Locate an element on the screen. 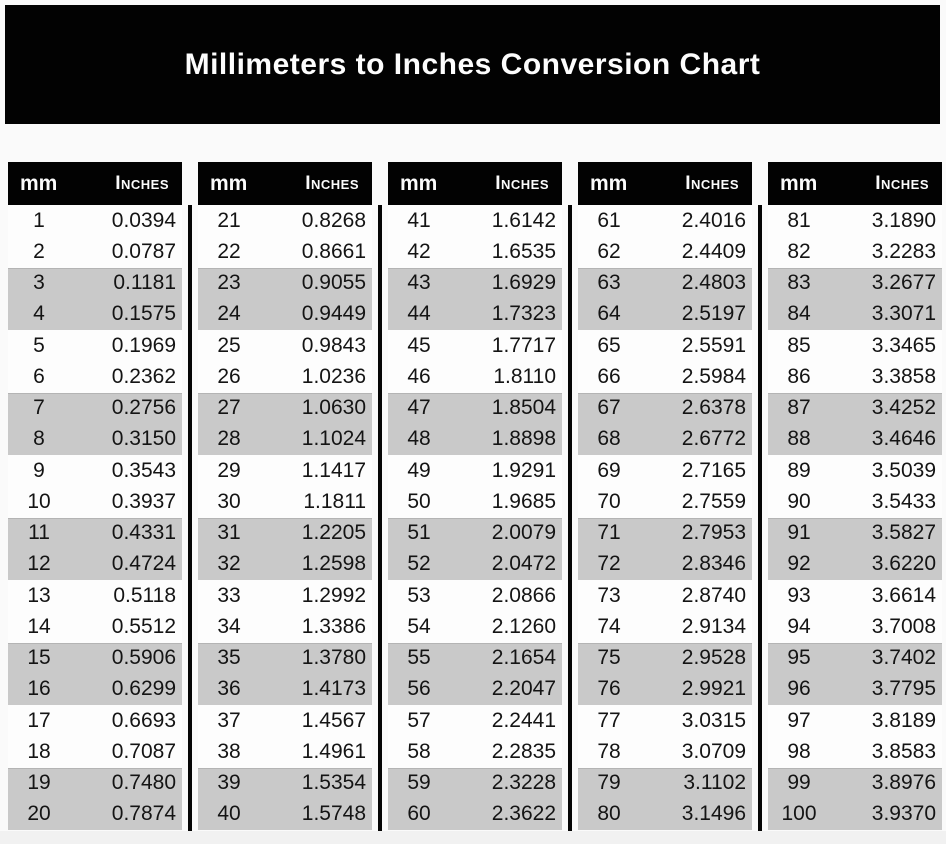  mm-value: 28 is located at coordinates (229, 439).